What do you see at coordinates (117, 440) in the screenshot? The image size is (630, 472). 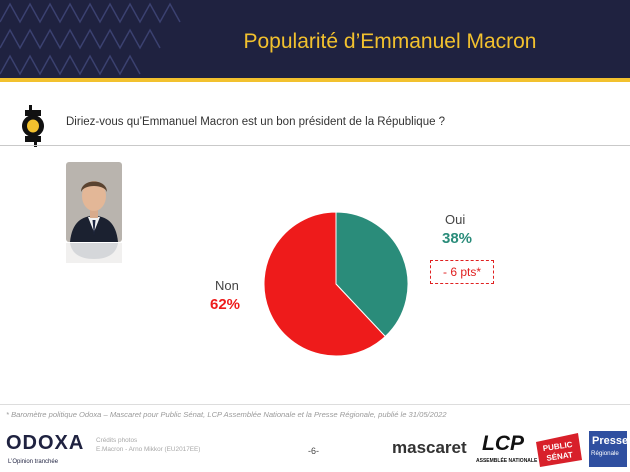 I see `credits-line-1: Crédits photos` at bounding box center [117, 440].